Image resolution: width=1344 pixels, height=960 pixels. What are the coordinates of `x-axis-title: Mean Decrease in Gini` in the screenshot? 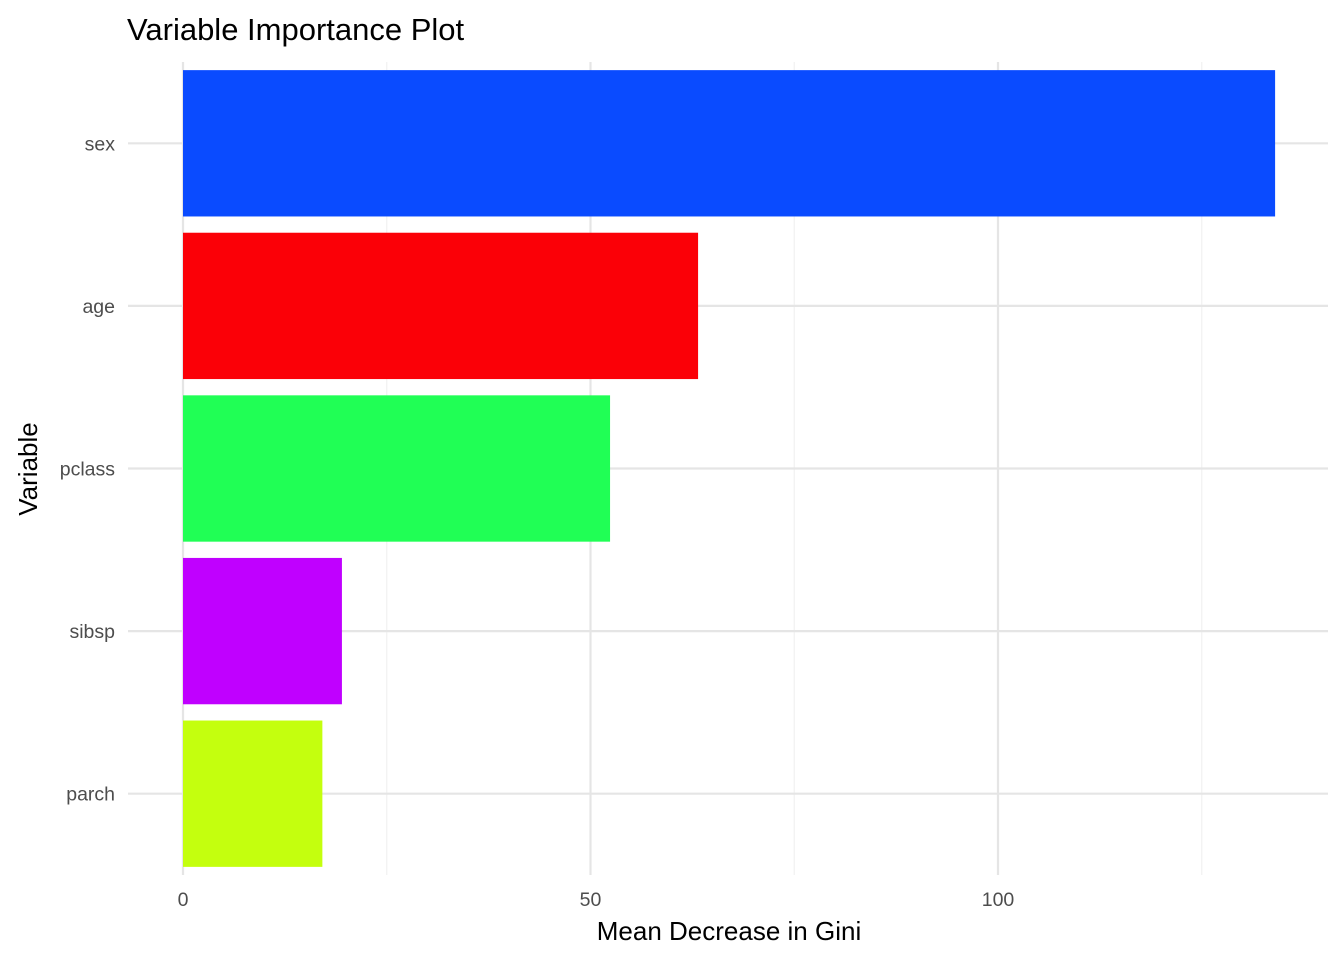 It's located at (729, 931).